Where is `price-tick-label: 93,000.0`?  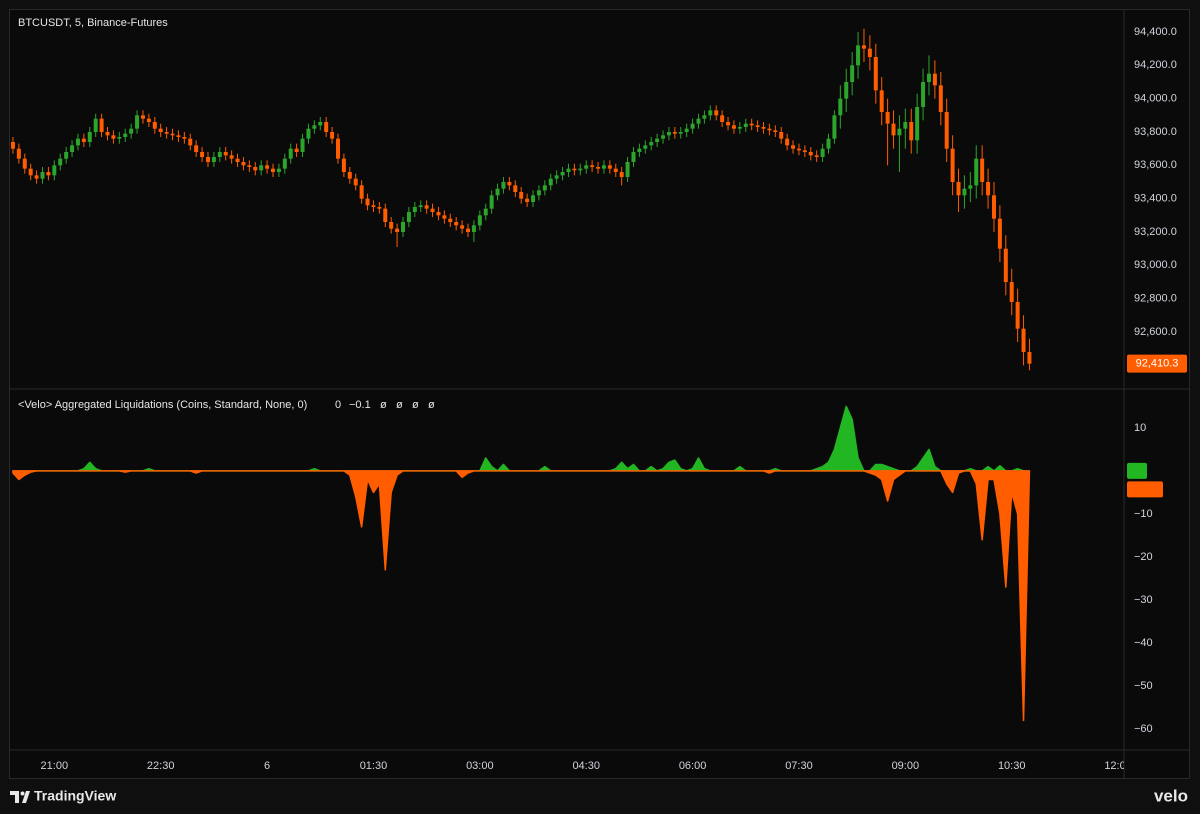
price-tick-label: 93,000.0 is located at coordinates (1155, 265).